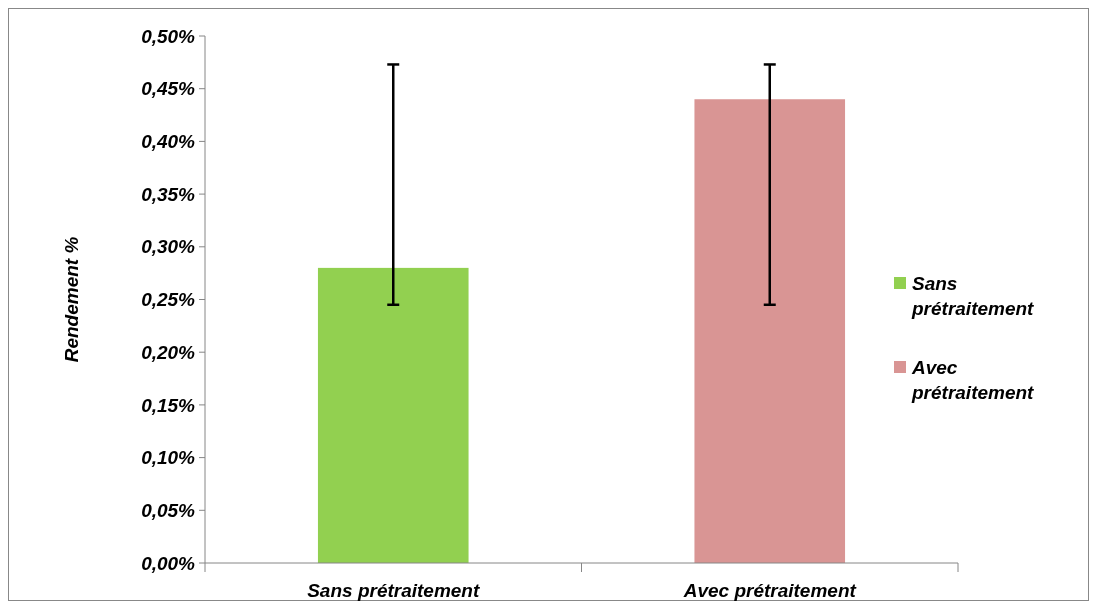 Image resolution: width=1097 pixels, height=609 pixels. What do you see at coordinates (168, 247) in the screenshot?
I see `y-tick-label: 0,30%` at bounding box center [168, 247].